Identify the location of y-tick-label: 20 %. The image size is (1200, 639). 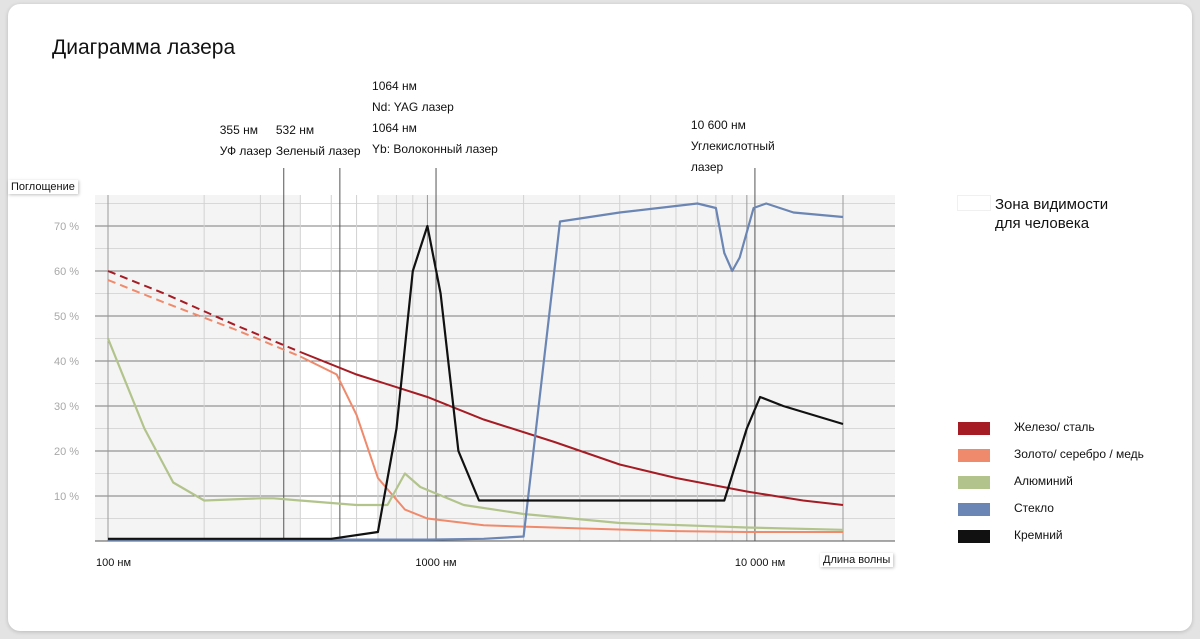
(66, 452).